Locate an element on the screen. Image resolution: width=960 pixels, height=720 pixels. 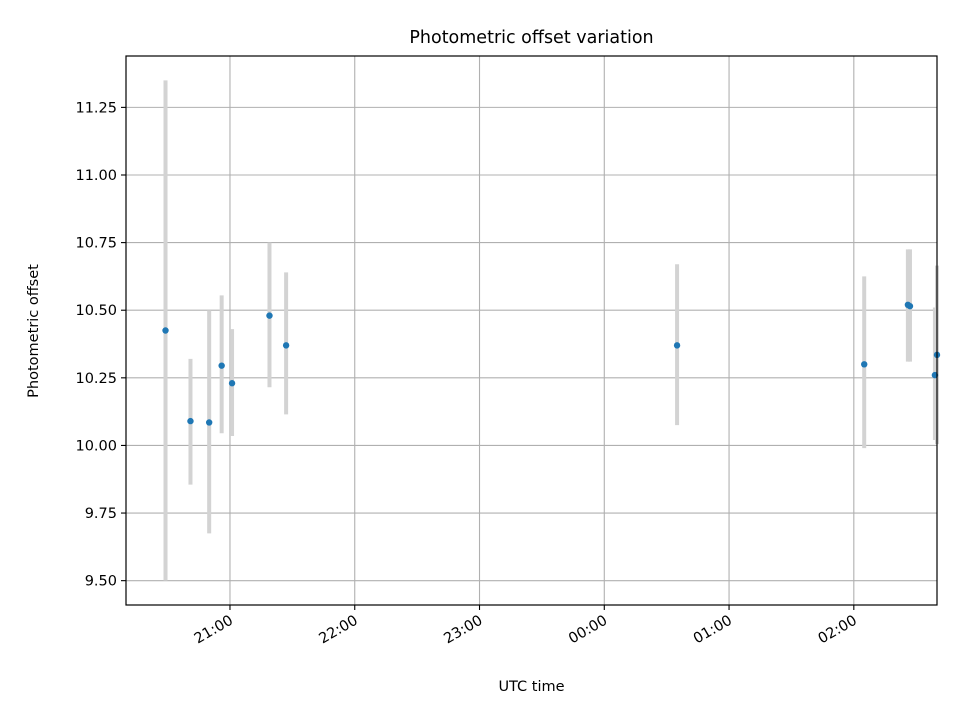
y-tick-label: 9.75 is located at coordinates (101, 514).